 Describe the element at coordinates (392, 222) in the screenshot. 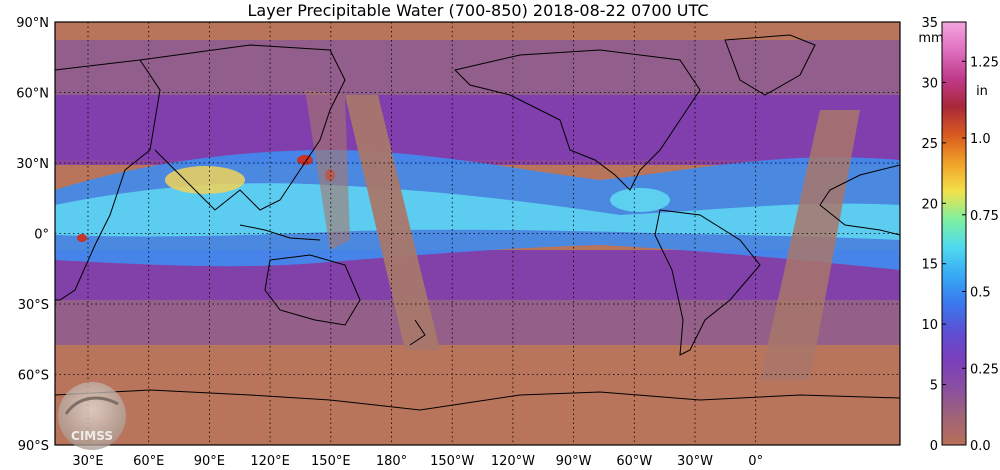

I see `satellite-gap-pacific` at that location.